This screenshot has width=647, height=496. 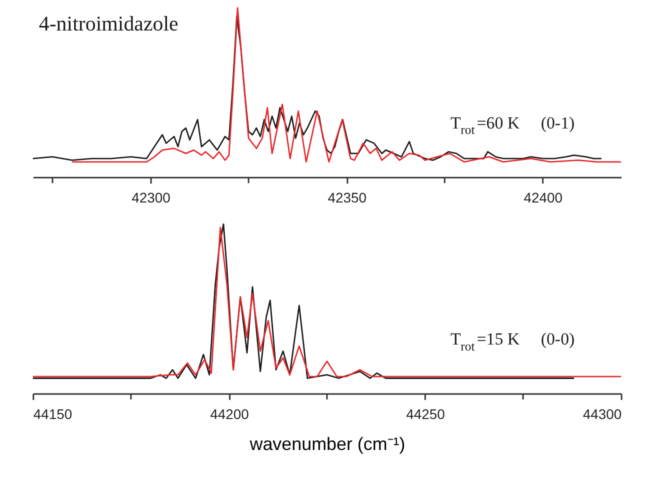 What do you see at coordinates (426, 414) in the screenshot?
I see `x-tick-label: 44250` at bounding box center [426, 414].